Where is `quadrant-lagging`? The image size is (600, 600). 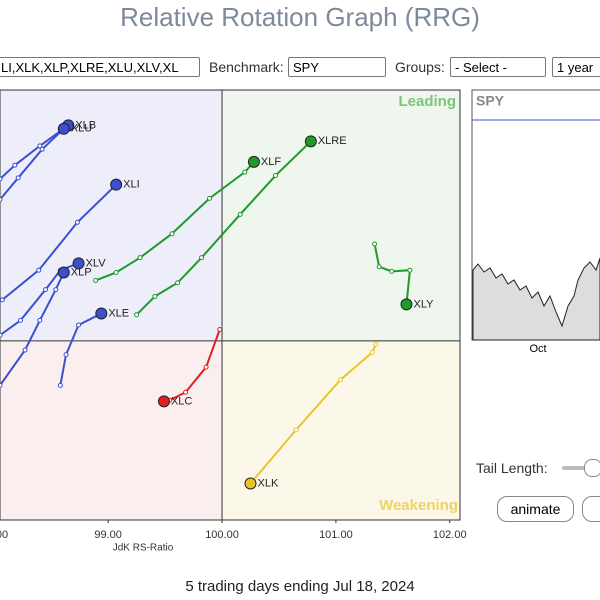
quadrant-lagging is located at coordinates (111, 430).